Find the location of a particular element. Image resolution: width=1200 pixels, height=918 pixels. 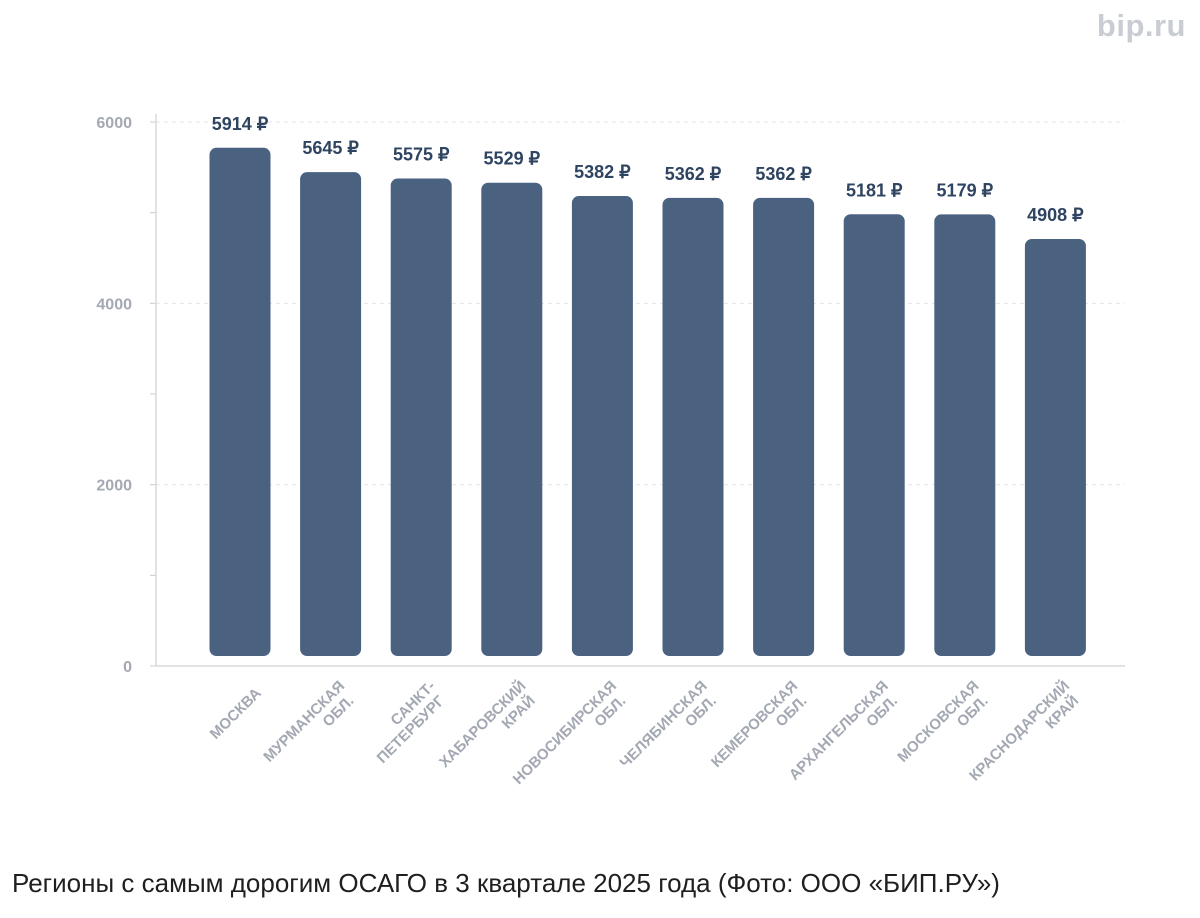

x-tick-label-line: КРАСНОДАРСКИЙ is located at coordinates (1019, 731).